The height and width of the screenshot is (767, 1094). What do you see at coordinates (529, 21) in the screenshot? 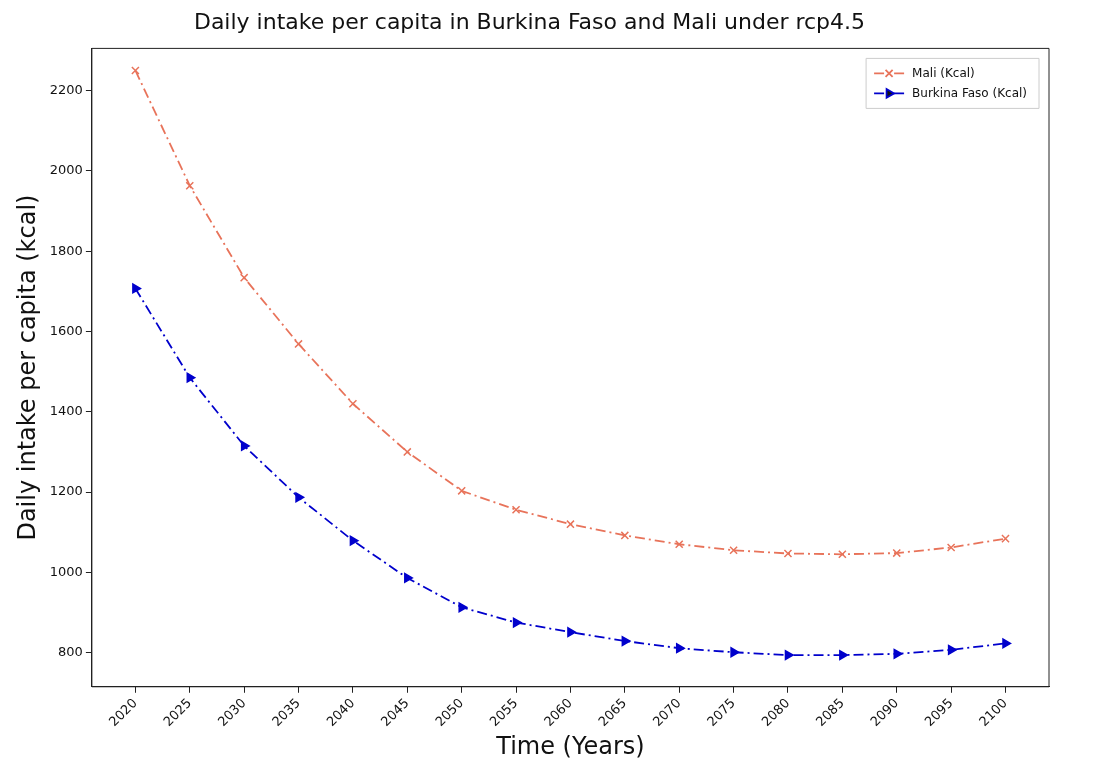
I see `chart-title: Daily intake per capita in Burkina Faso and Mali under rcp4.5` at bounding box center [529, 21].